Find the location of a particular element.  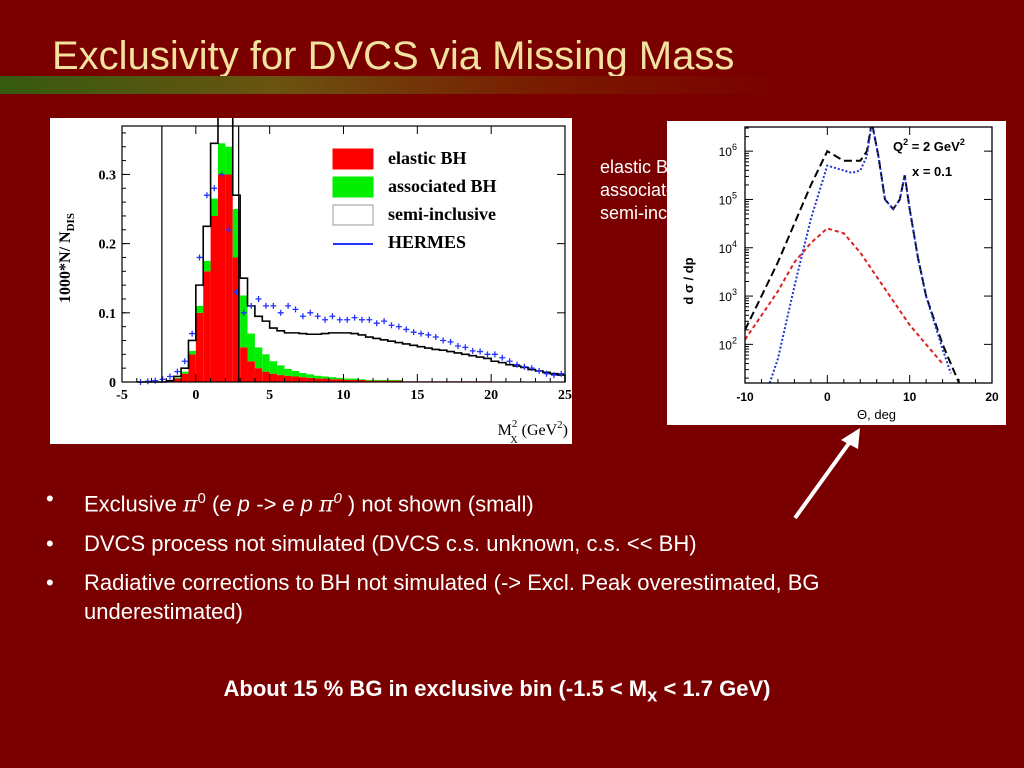

y-tick-label: 105 is located at coordinates (728, 198).